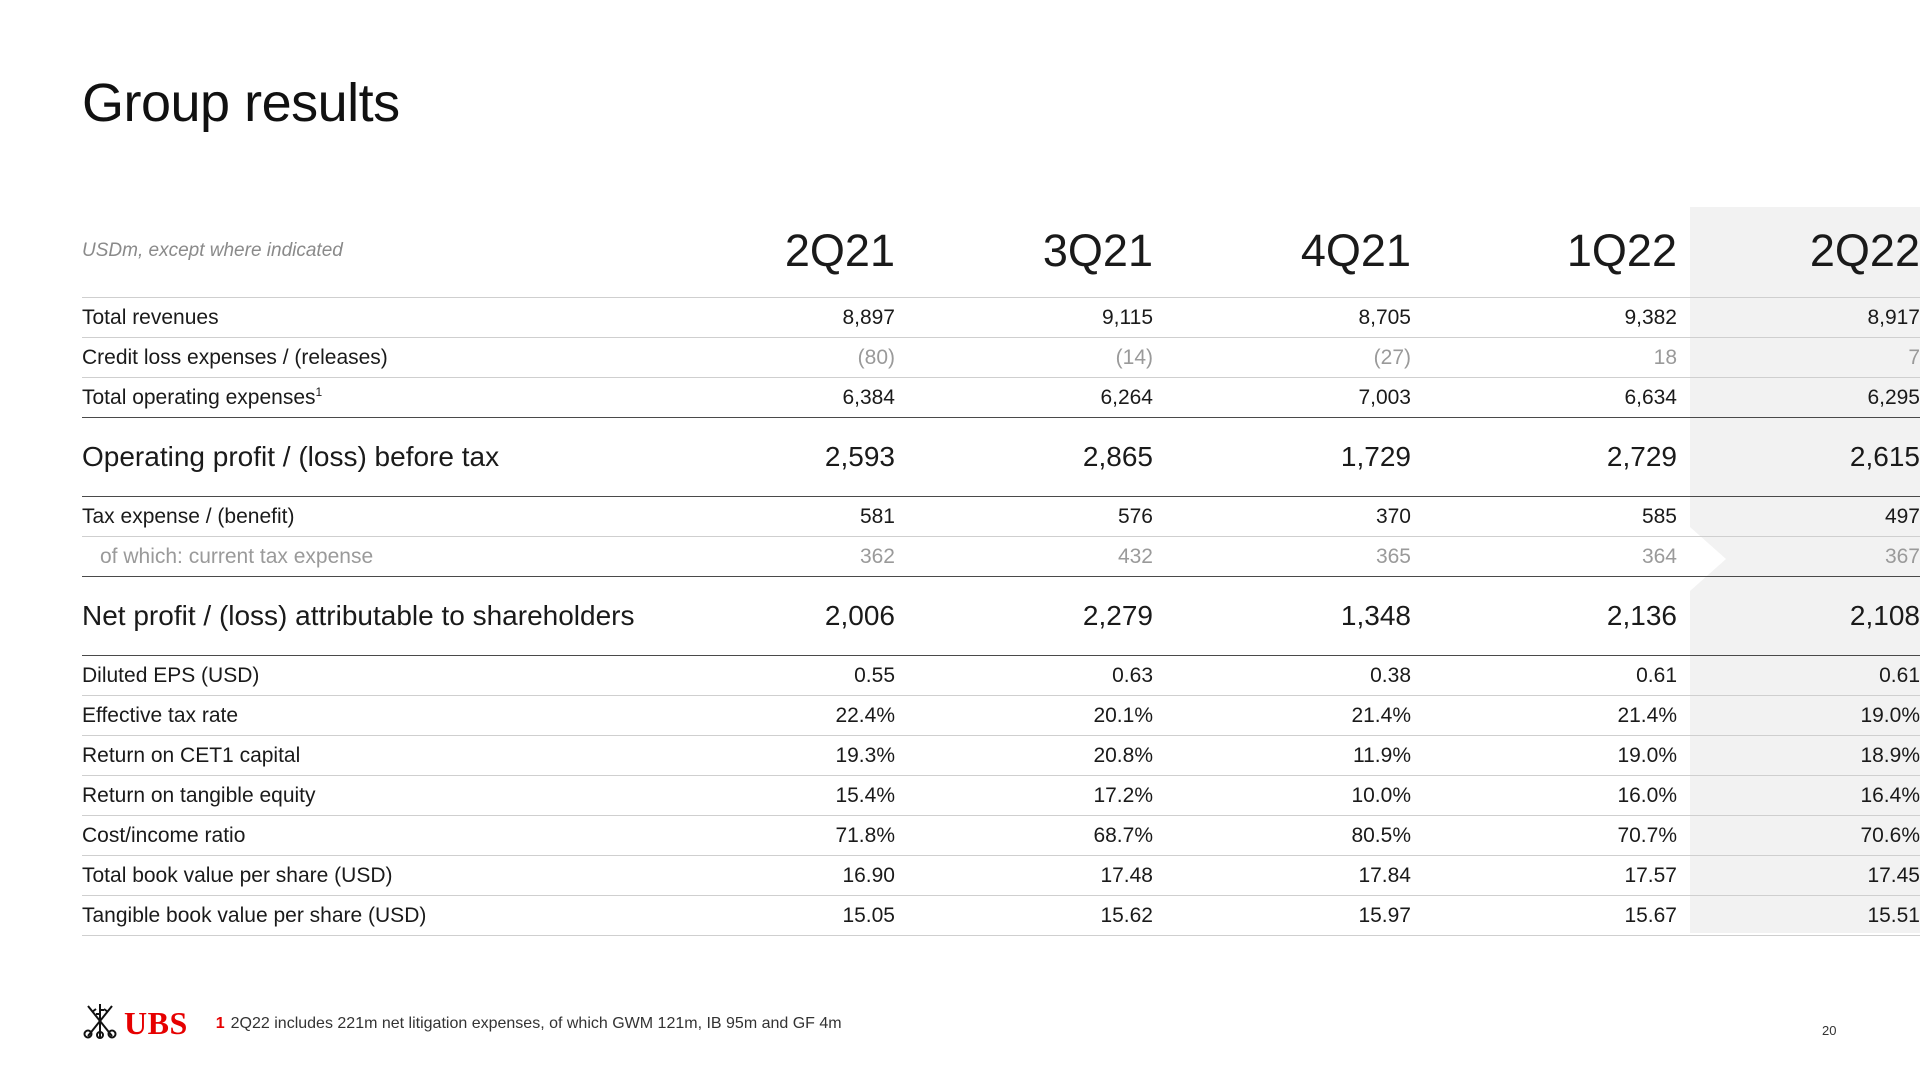  Describe the element at coordinates (1024, 616) in the screenshot. I see `cell-value: 2,279` at that location.